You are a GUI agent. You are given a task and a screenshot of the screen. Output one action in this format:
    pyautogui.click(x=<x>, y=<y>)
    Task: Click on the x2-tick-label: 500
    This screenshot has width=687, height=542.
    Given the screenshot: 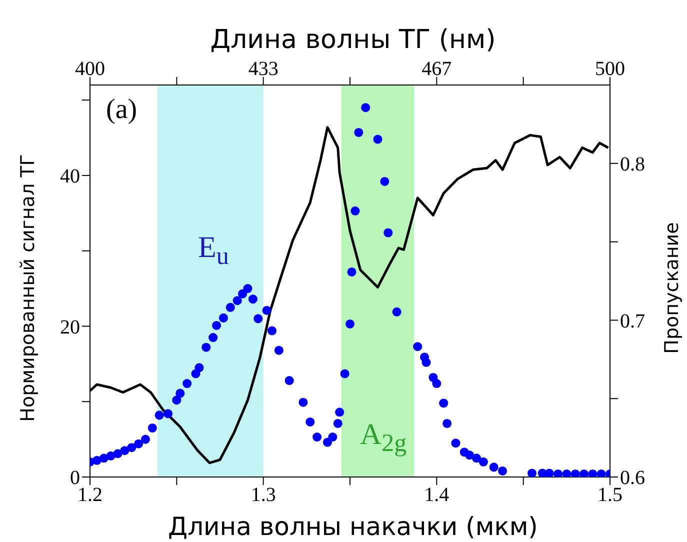 What is the action you would take?
    pyautogui.click(x=610, y=69)
    